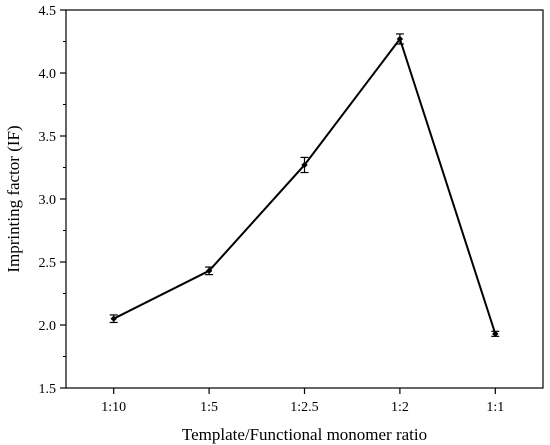  What do you see at coordinates (13, 198) in the screenshot?
I see `y-axis-label: Imprinting factor (IF)` at bounding box center [13, 198].